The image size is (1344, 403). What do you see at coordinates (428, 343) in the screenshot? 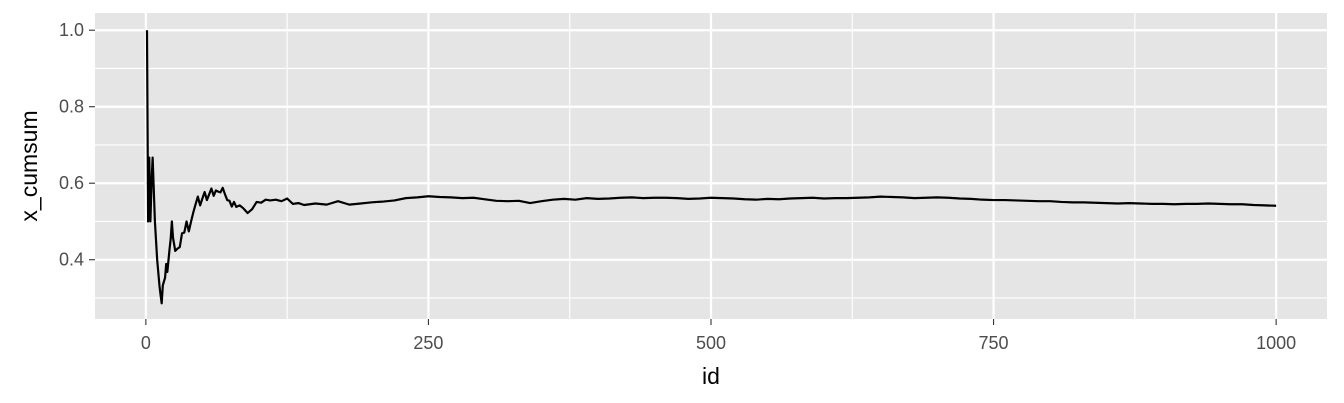
I see `x-tick-label: 250` at bounding box center [428, 343].